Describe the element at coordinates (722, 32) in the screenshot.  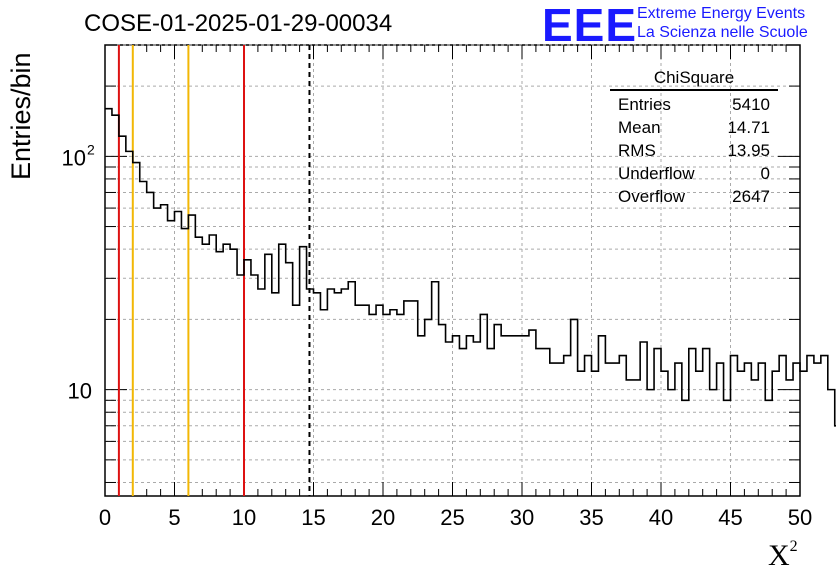
I see `logo-line-2: La Scienza nelle Scuole` at that location.